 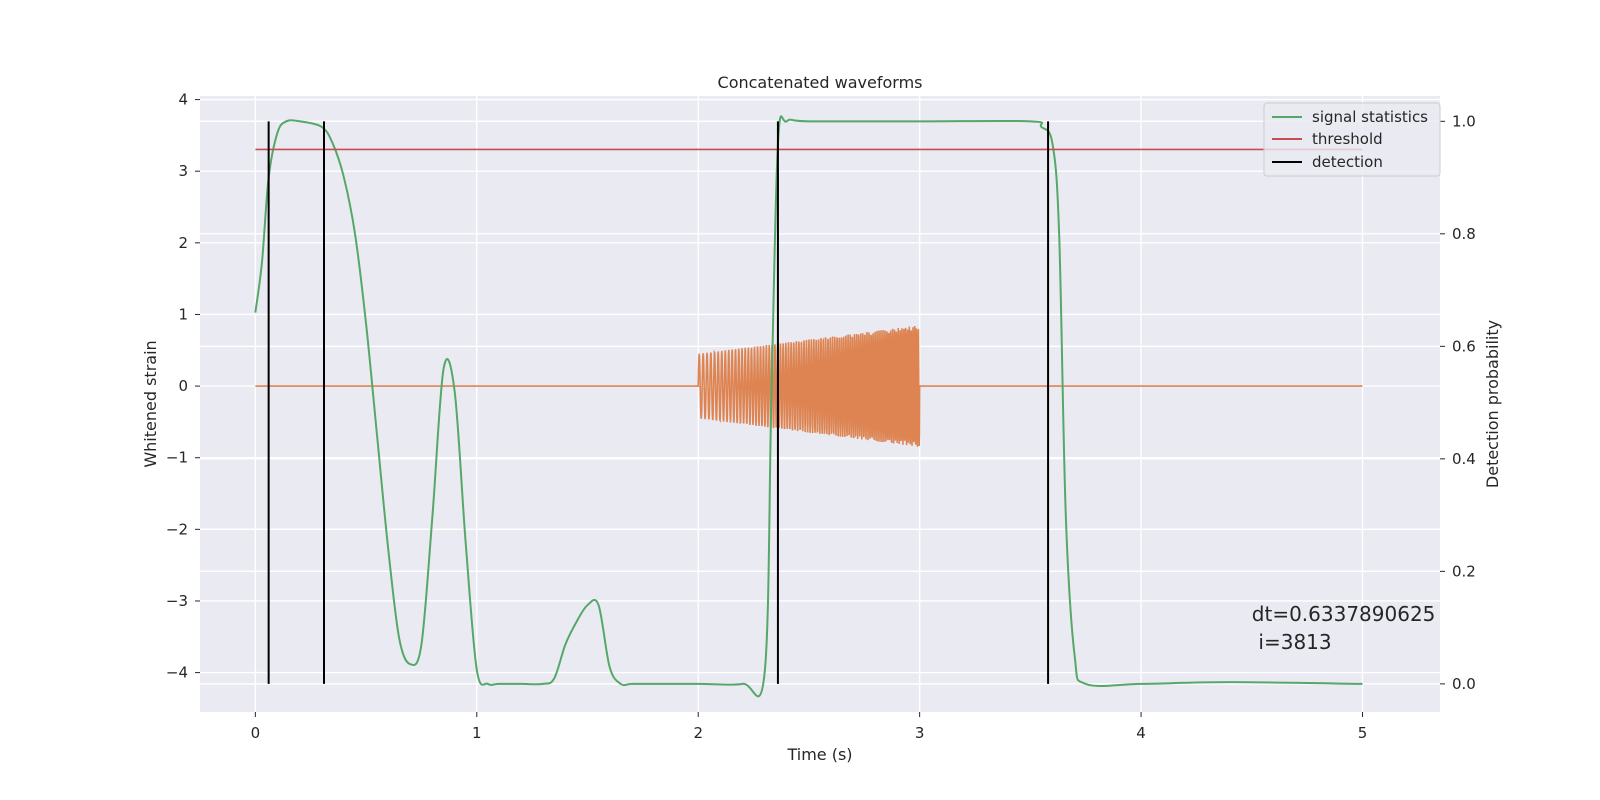 I want to click on legend-label-signal-statistics: signal statistics, so click(x=1370, y=117).